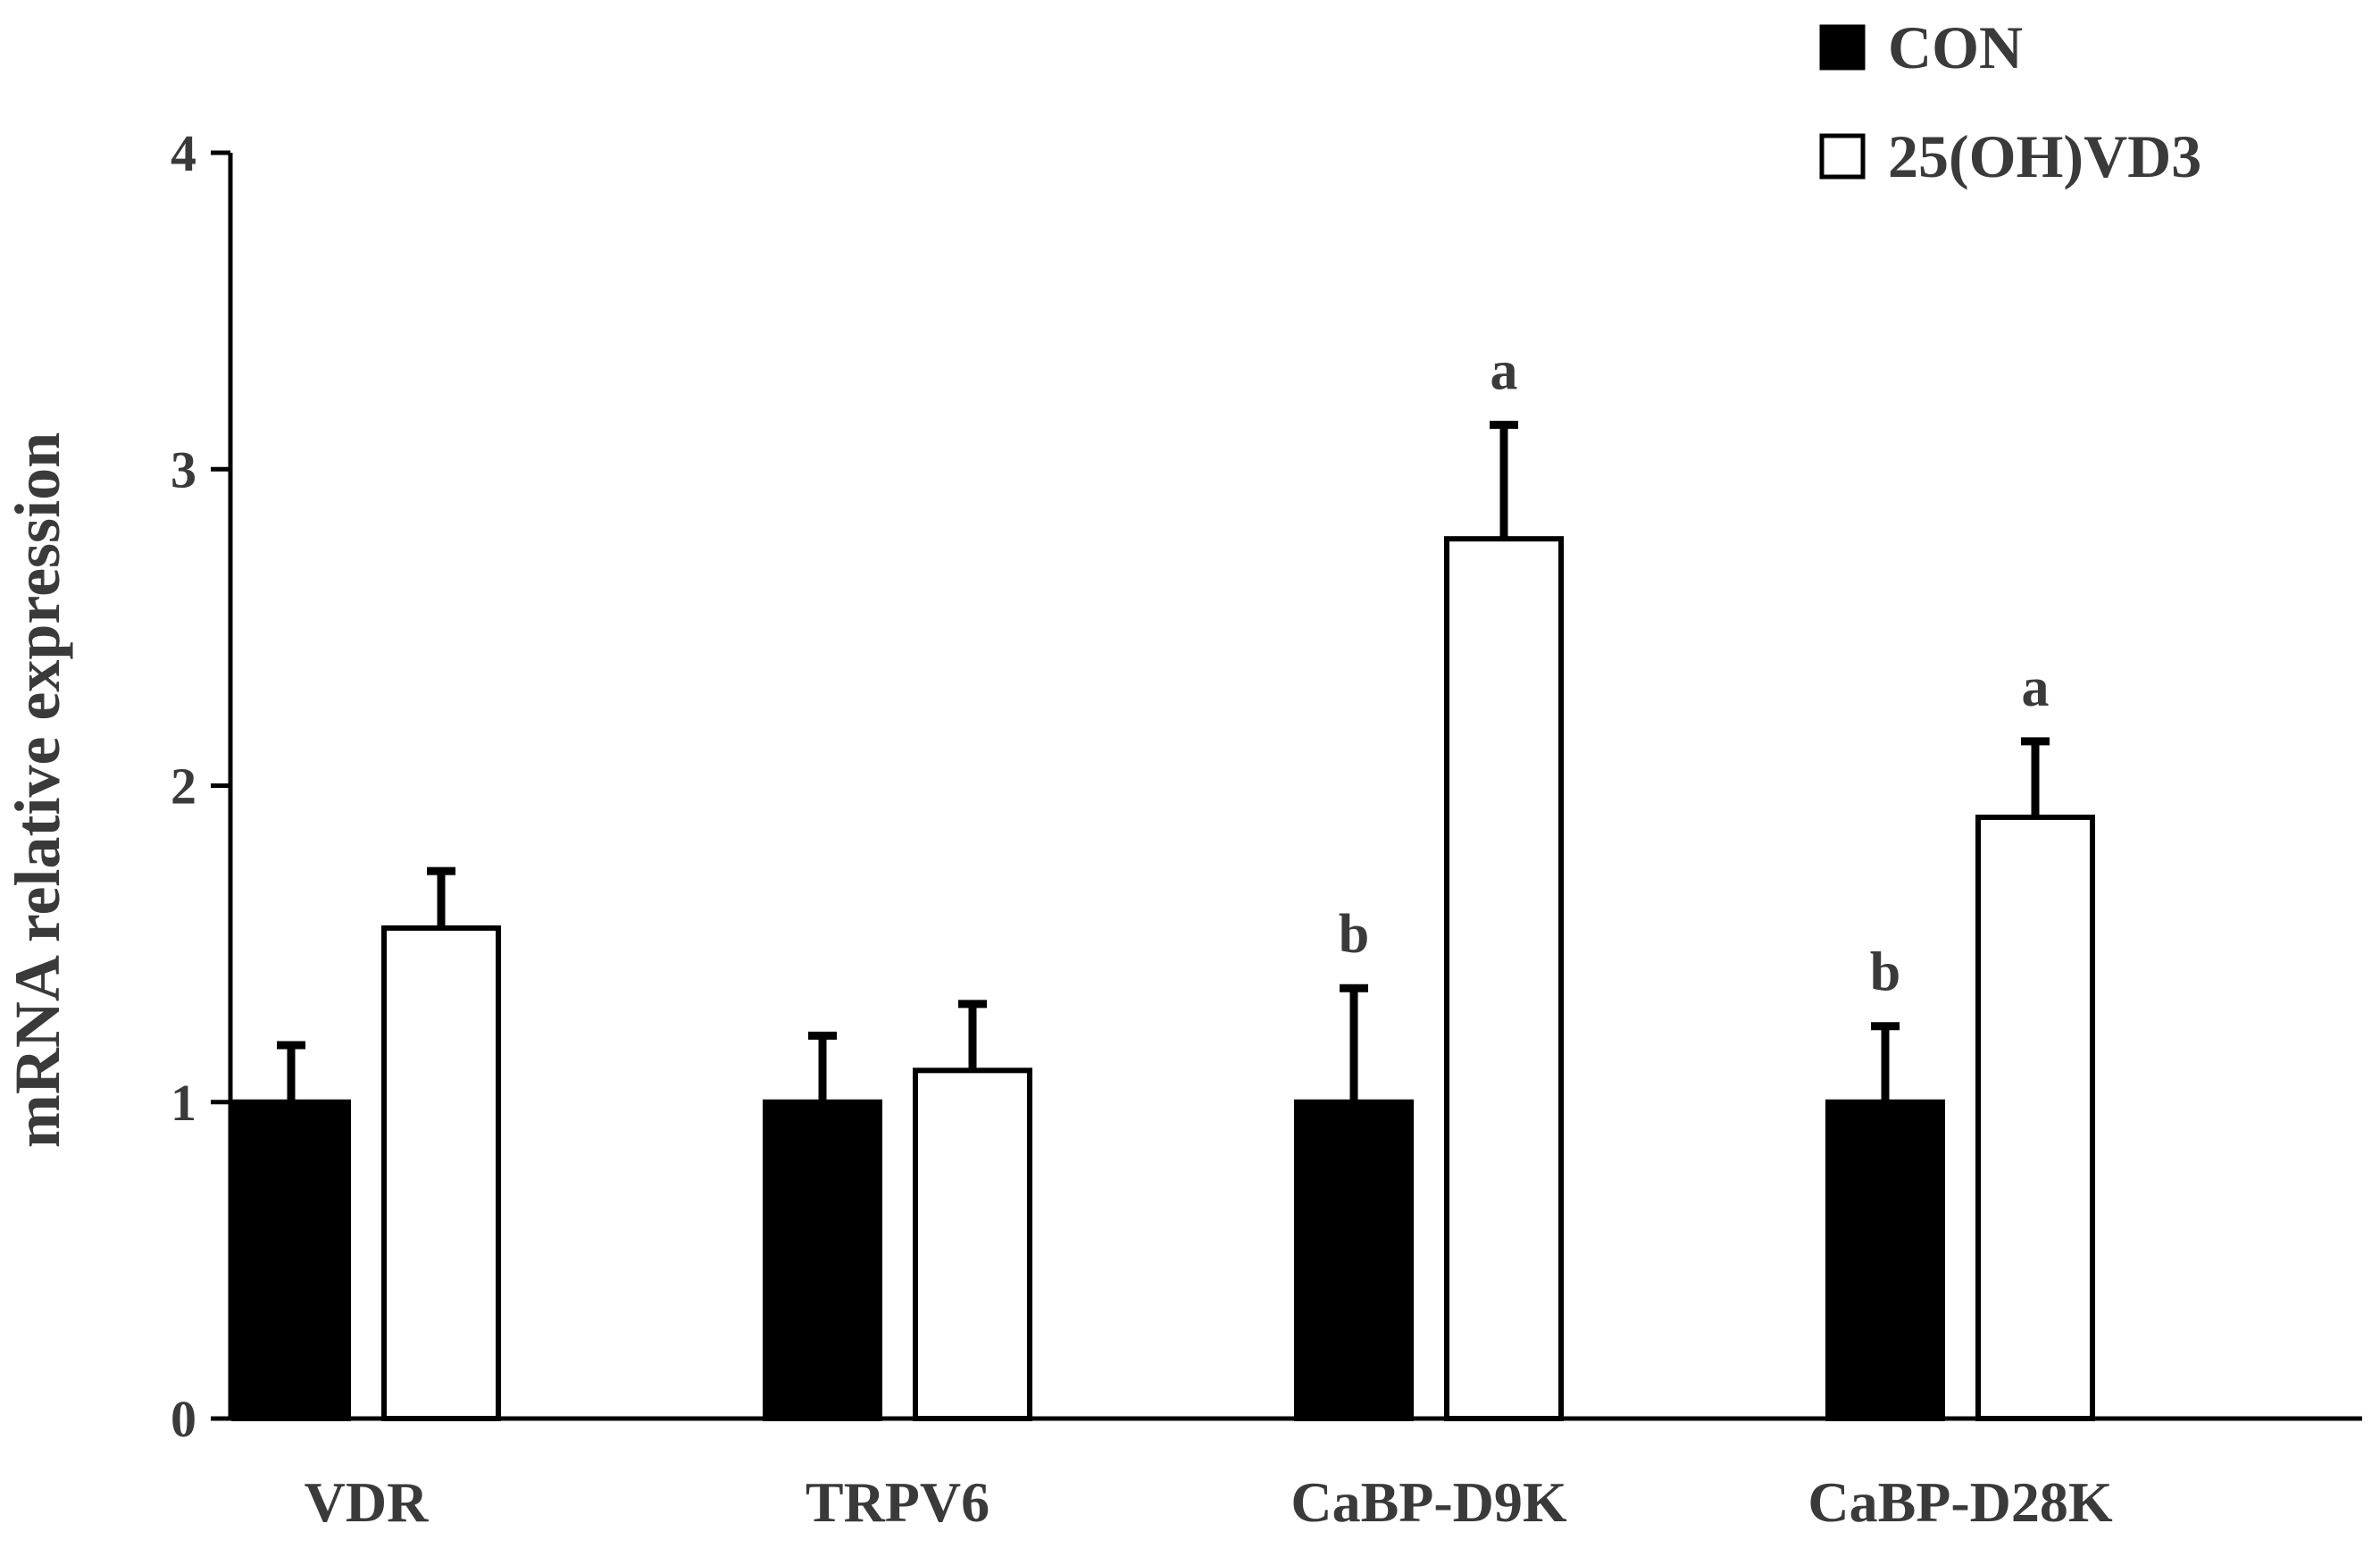 The image size is (2380, 1557). I want to click on y-tick-label: 2, so click(183, 787).